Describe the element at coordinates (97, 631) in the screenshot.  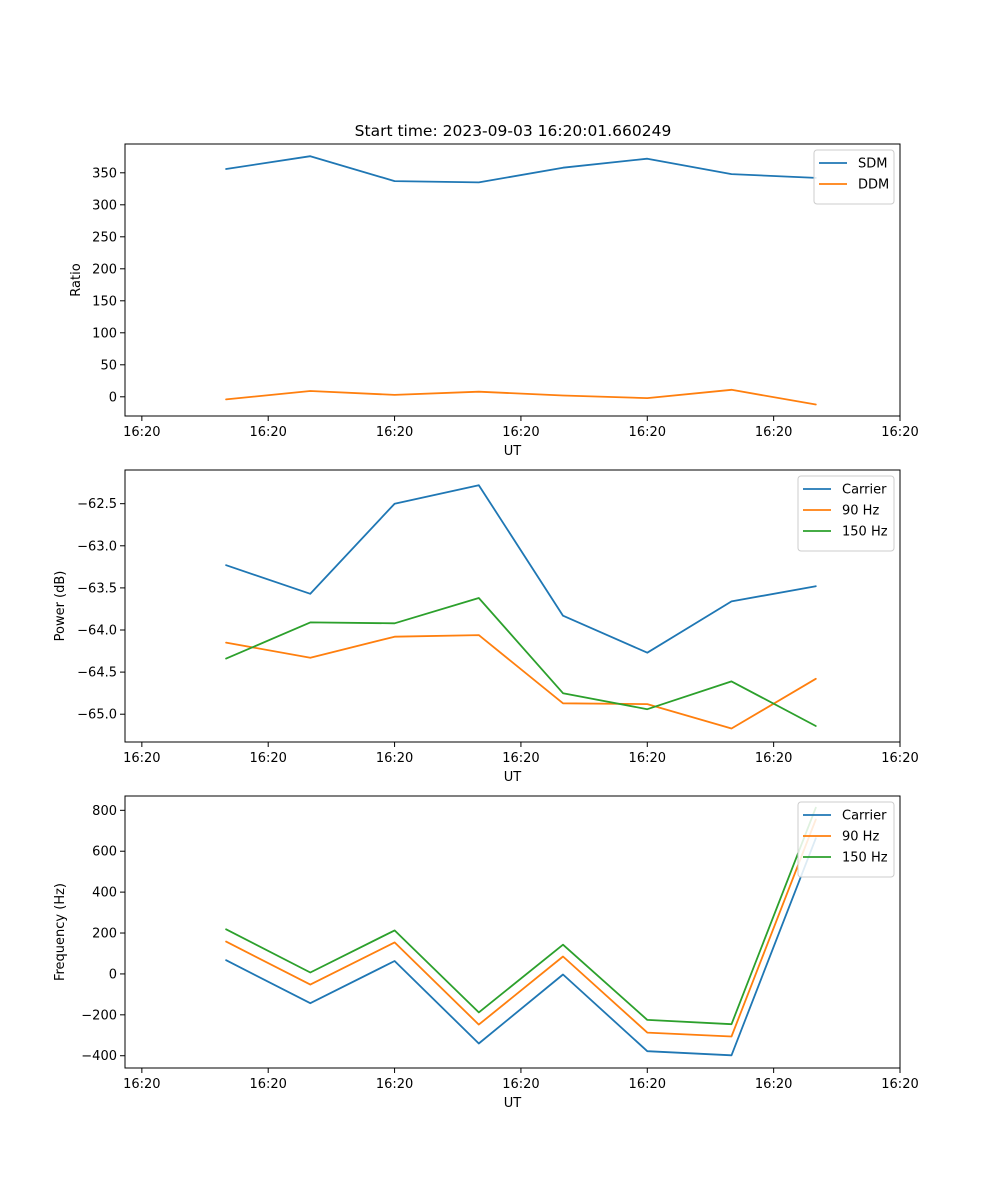
I see `y-tick-label: −64.0` at that location.